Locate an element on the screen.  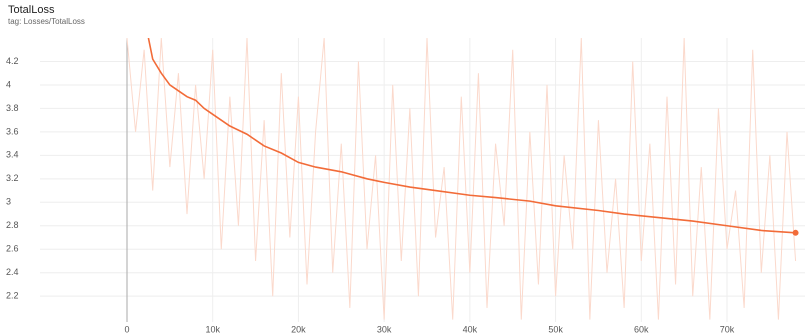
y-tick-label: 2.2 is located at coordinates (12, 296).